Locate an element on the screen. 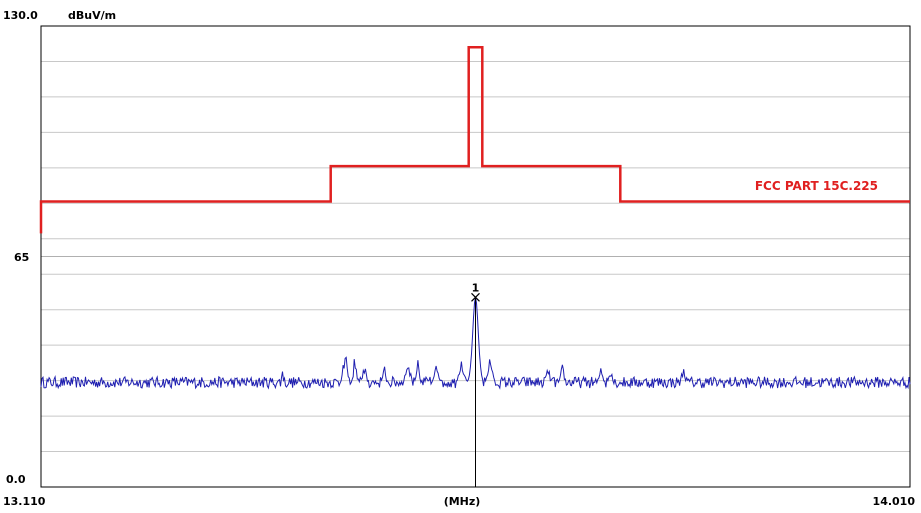 This screenshot has height=513, width=921. x-unit-label: (MHz) is located at coordinates (462, 501).